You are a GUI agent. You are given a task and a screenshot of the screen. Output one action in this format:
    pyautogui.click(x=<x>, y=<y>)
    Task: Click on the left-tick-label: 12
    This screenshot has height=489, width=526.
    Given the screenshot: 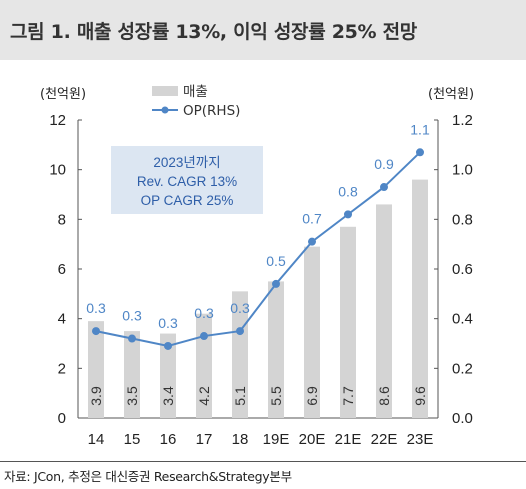 What is the action you would take?
    pyautogui.click(x=57, y=120)
    